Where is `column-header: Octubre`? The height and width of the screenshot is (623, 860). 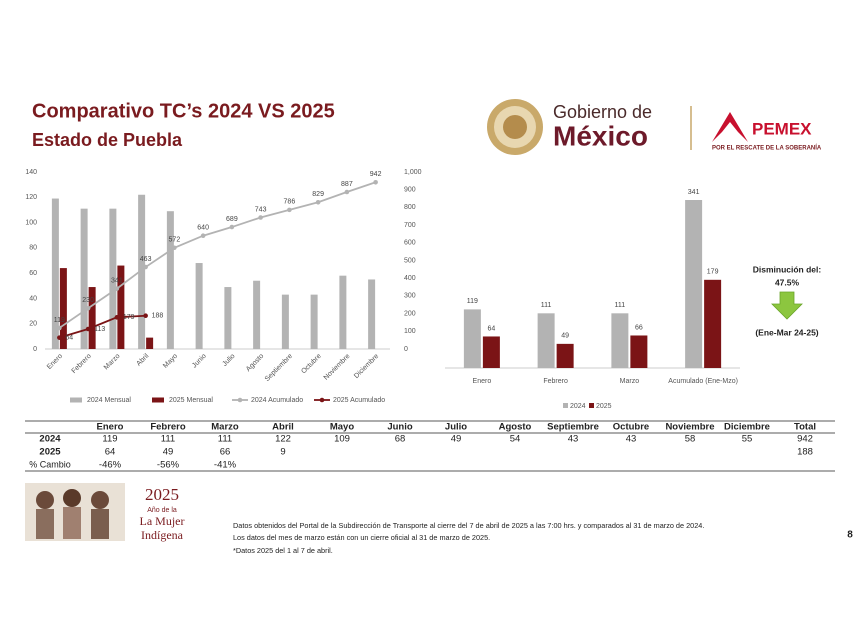
column-header: Octubre is located at coordinates (631, 427).